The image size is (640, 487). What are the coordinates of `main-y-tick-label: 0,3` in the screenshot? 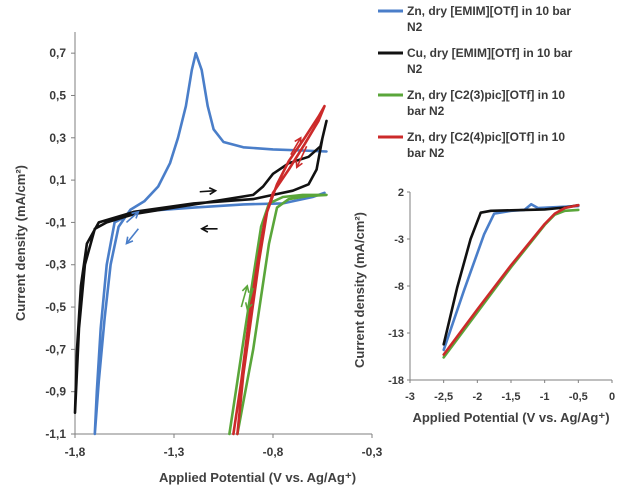 It's located at (57, 138).